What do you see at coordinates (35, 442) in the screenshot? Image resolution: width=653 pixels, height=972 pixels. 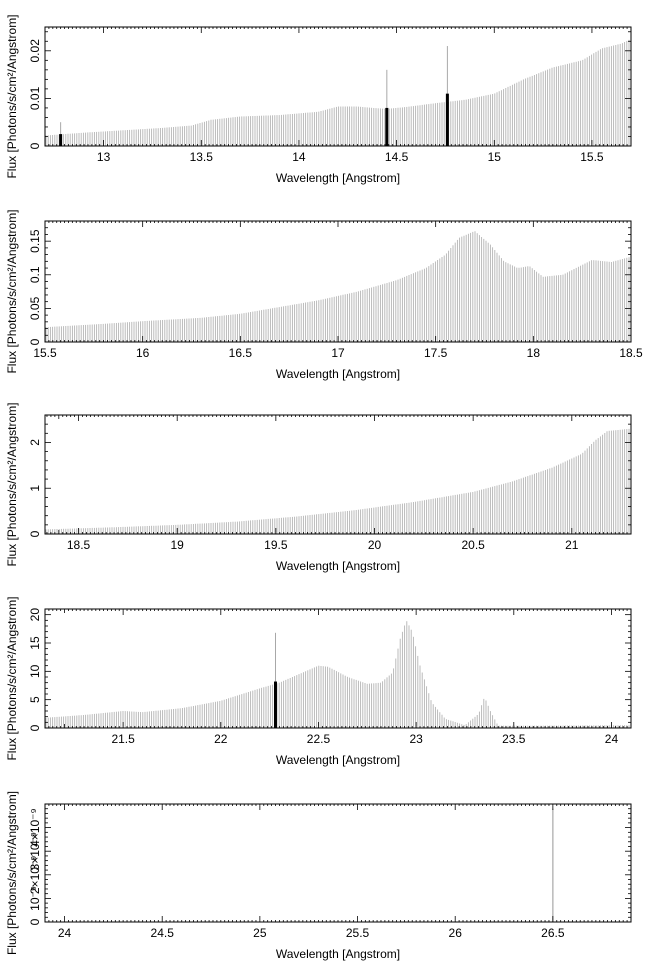 I see `y-tick-label: 2` at bounding box center [35, 442].